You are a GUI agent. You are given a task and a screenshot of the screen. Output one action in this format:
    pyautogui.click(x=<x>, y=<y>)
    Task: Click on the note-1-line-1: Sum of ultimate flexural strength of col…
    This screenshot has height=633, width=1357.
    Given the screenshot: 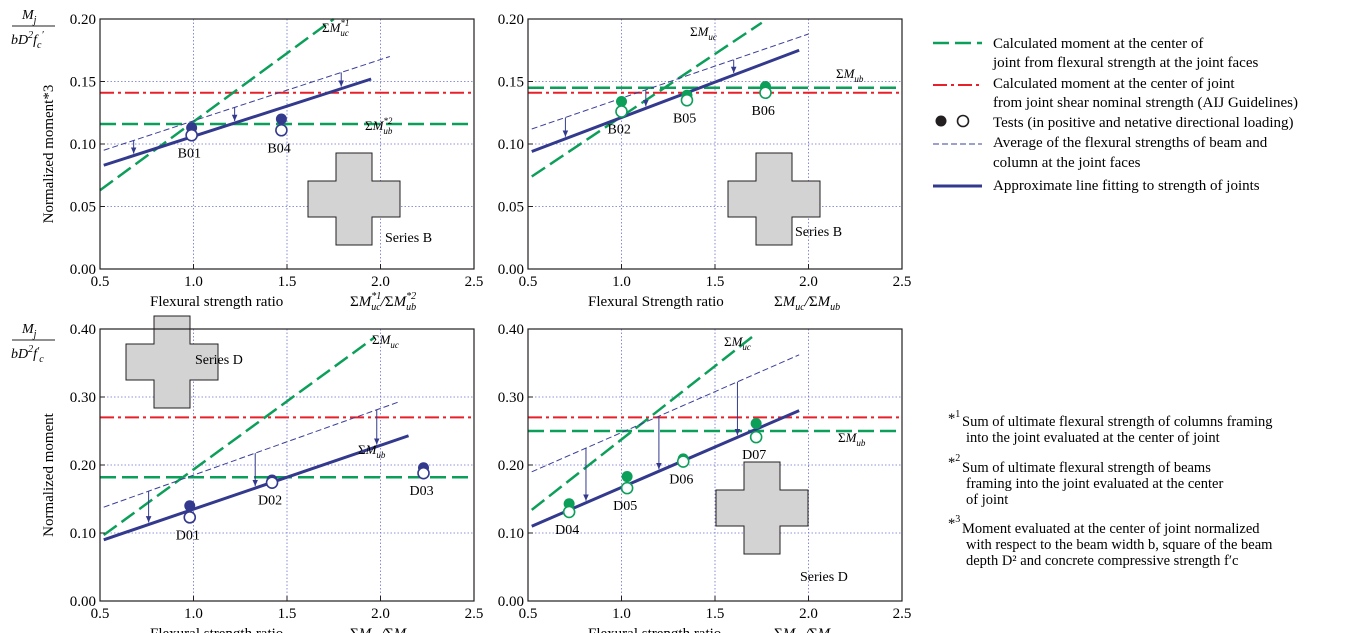 What is the action you would take?
    pyautogui.click(x=1117, y=422)
    